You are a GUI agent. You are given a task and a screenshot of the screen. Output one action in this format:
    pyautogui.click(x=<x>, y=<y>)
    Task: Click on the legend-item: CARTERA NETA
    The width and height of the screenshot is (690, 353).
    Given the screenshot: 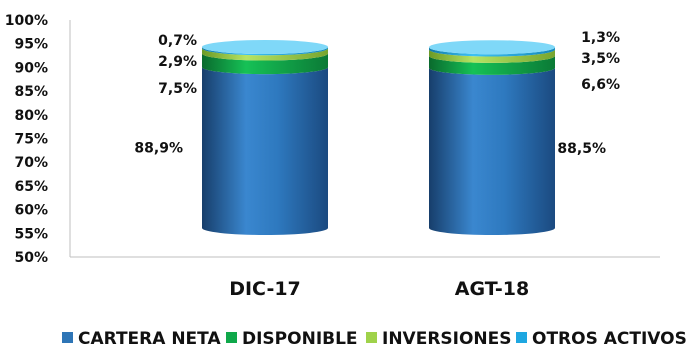 What is the action you would take?
    pyautogui.click(x=141, y=339)
    